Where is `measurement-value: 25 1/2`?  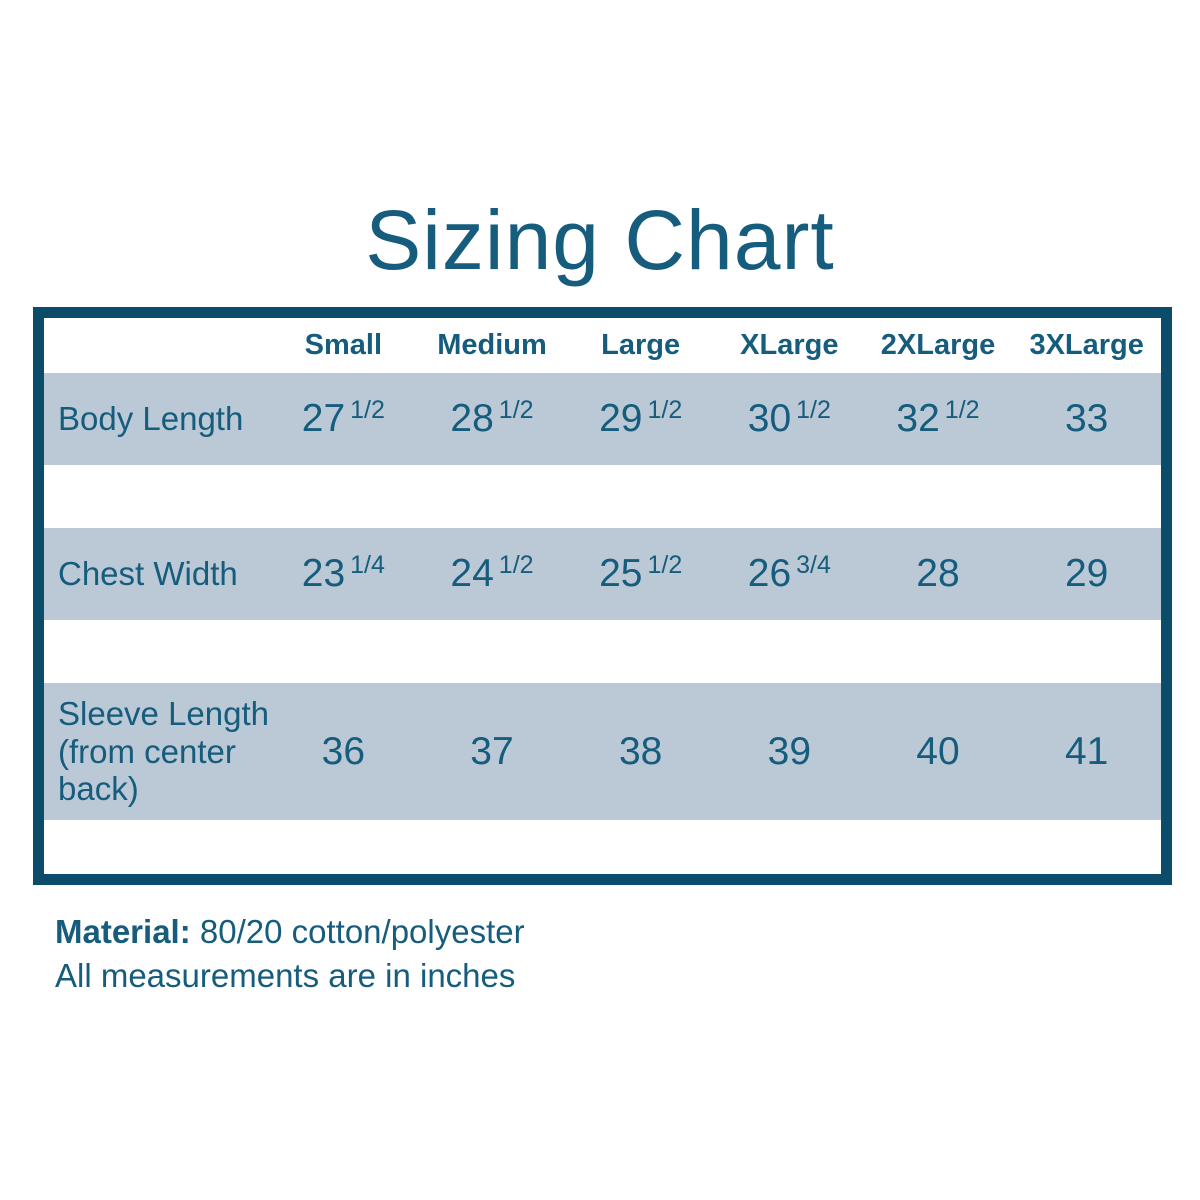
measurement-value: 25 1/2 is located at coordinates (640, 573).